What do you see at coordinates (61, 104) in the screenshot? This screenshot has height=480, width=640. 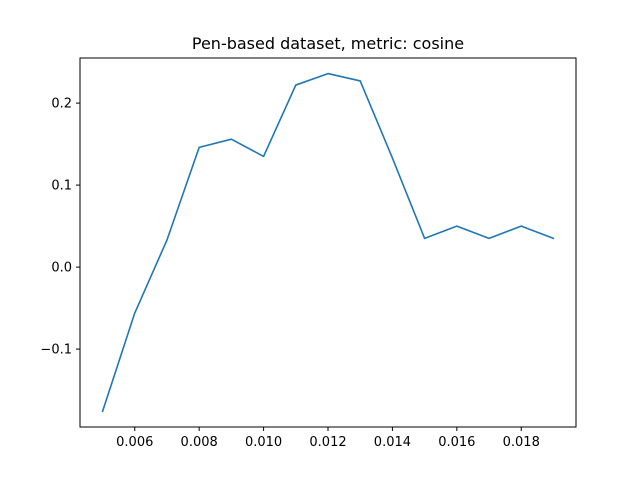 I see `y-tick-label: 0.2` at bounding box center [61, 104].